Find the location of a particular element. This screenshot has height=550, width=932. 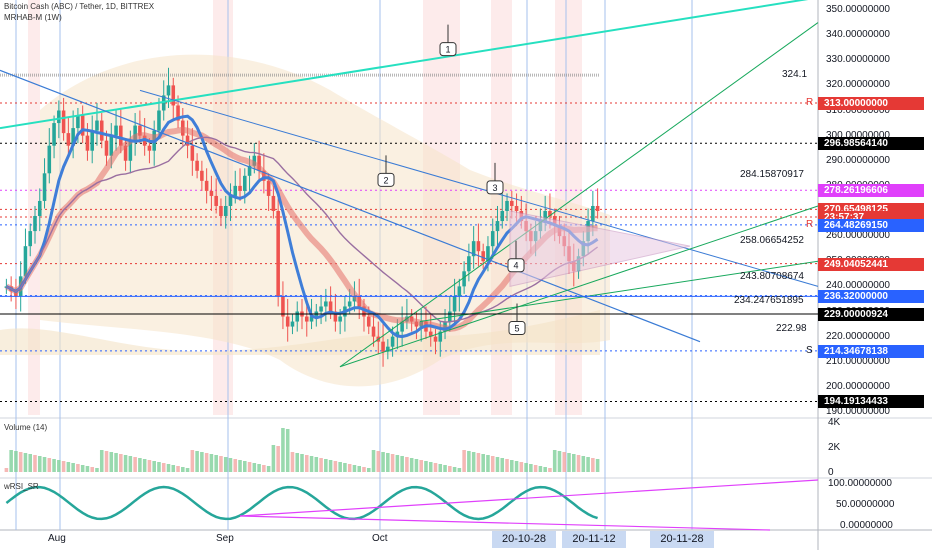

x-label-oct: Oct is located at coordinates (380, 538).